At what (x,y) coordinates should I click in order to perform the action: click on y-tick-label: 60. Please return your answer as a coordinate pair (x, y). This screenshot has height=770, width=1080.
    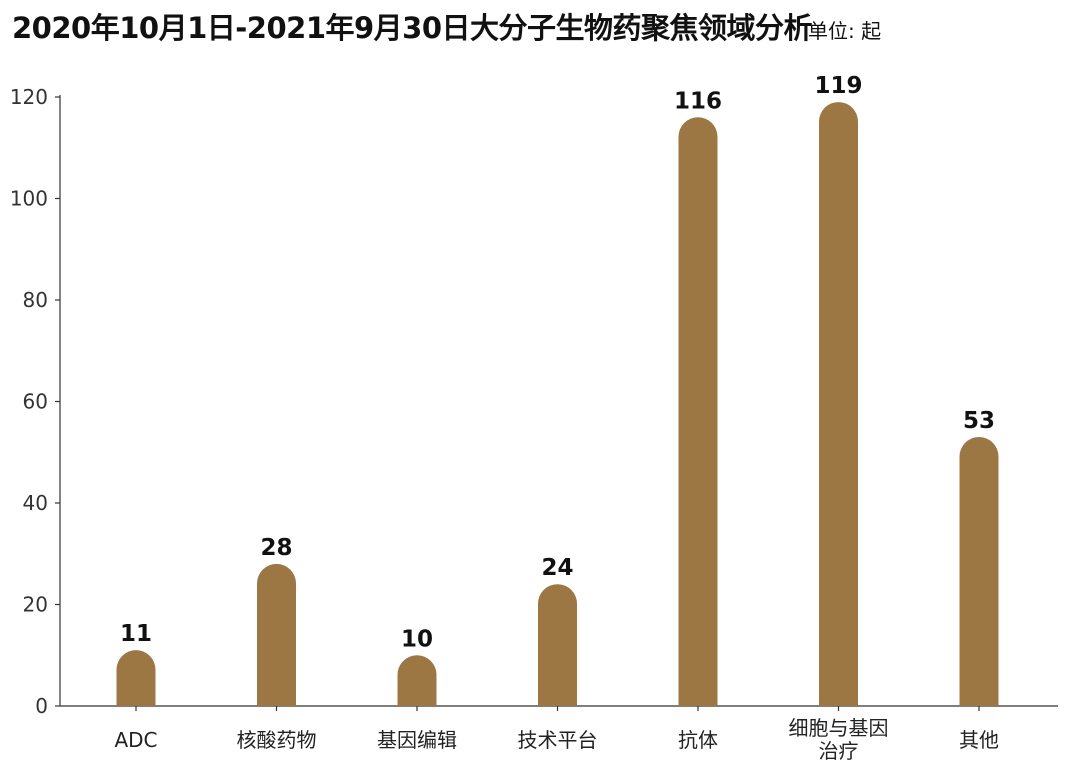
    Looking at the image, I should click on (35, 402).